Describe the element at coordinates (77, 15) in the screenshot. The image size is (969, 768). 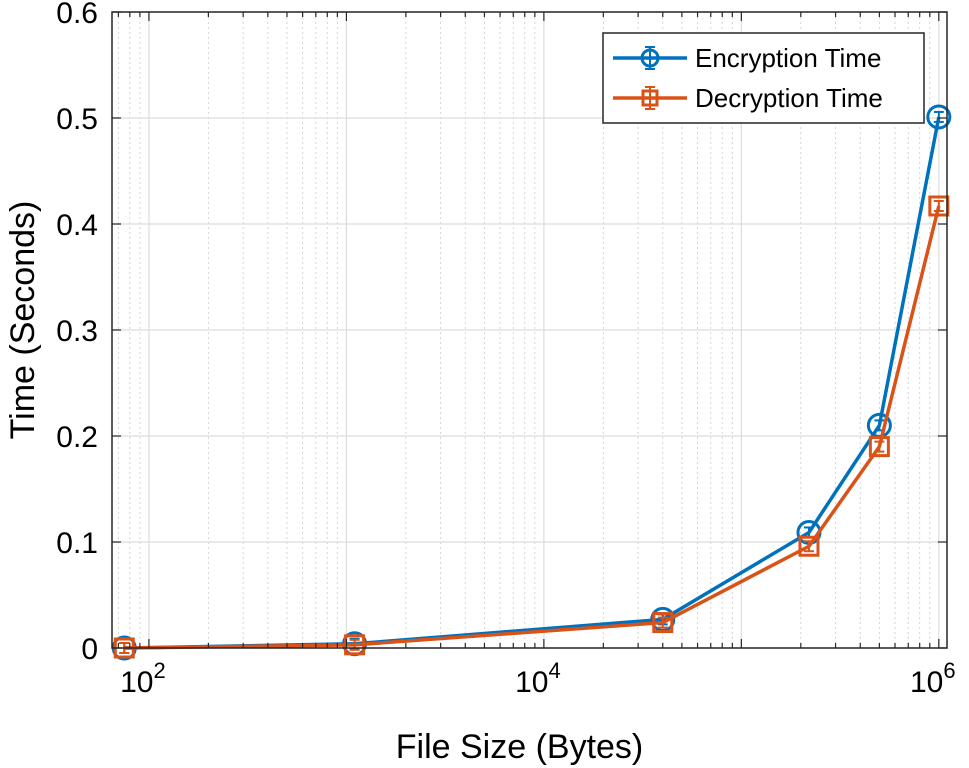
I see `y-tick-label: 0.6` at that location.